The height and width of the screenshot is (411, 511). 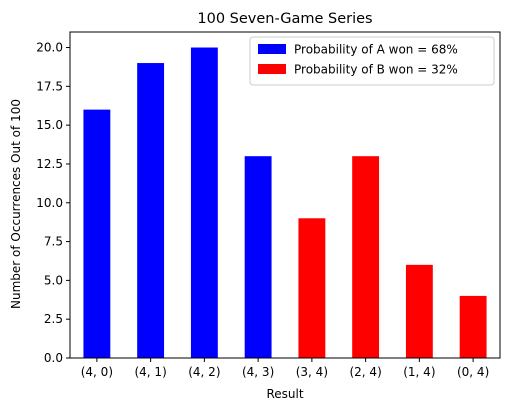 I want to click on y-tick-label: 12.5, so click(x=49, y=164).